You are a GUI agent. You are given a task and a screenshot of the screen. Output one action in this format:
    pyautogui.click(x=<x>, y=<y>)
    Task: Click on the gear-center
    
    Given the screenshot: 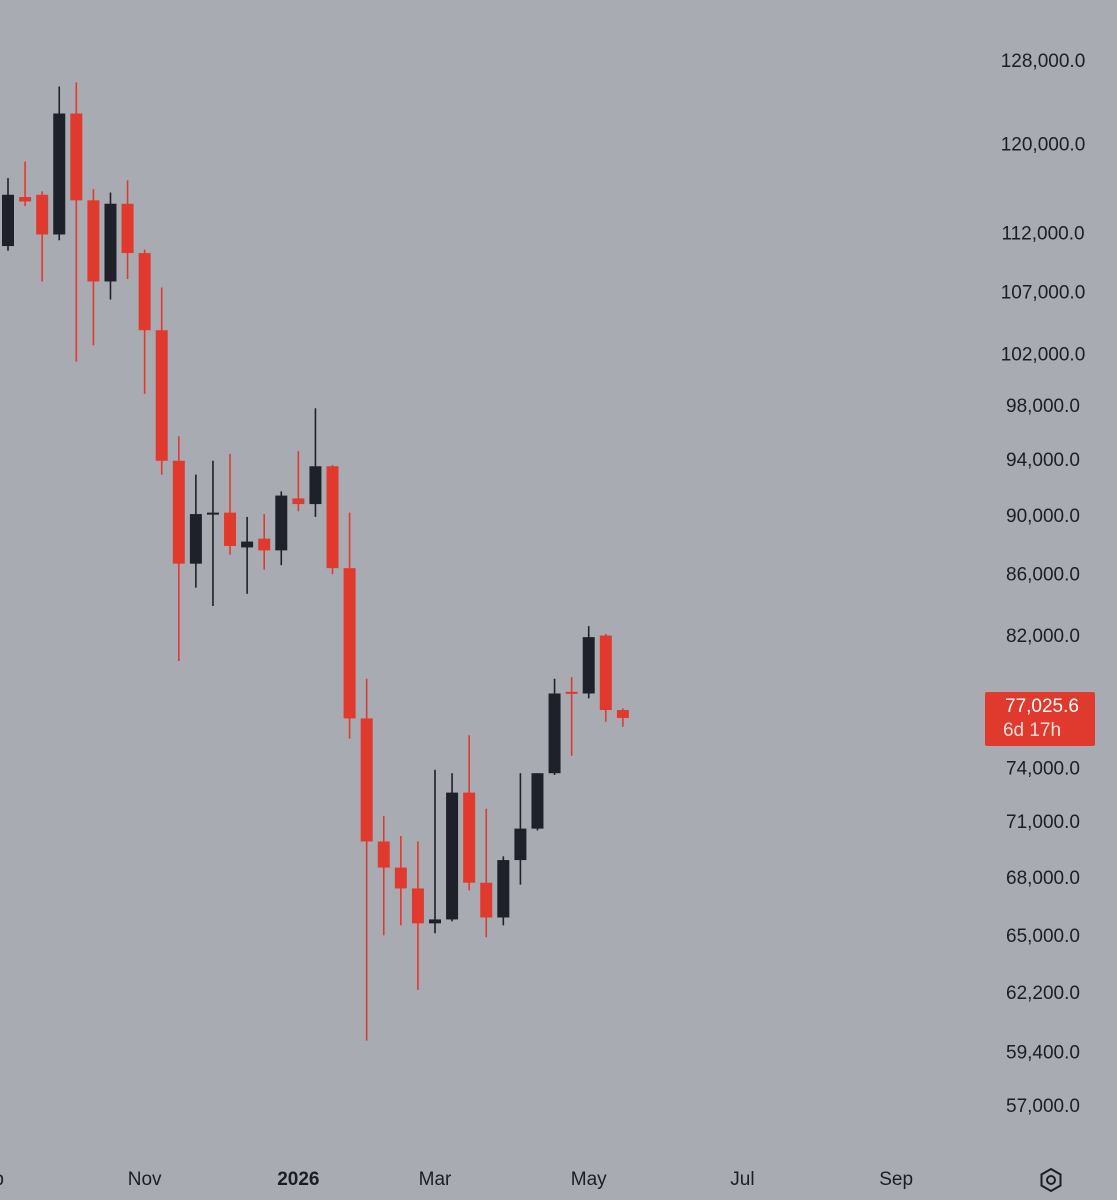 What is the action you would take?
    pyautogui.click(x=1051, y=1180)
    